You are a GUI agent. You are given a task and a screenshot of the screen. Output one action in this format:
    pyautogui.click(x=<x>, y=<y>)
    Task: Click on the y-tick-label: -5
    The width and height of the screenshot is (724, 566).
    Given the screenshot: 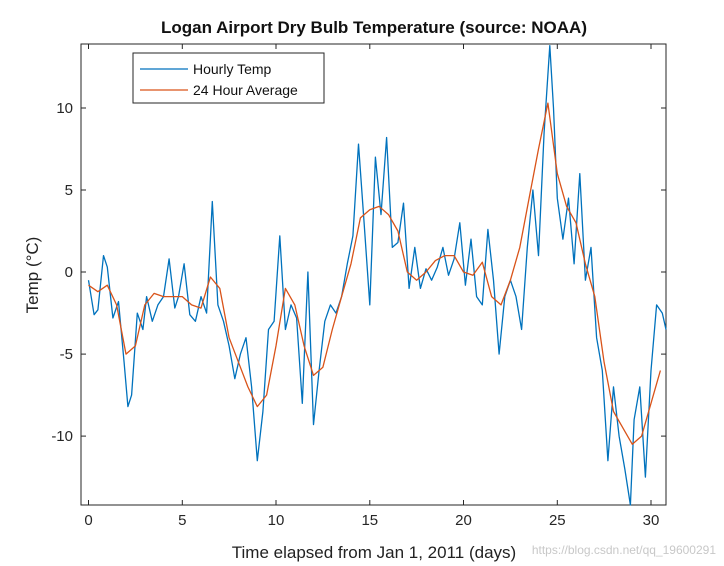 What is the action you would take?
    pyautogui.click(x=66, y=354)
    